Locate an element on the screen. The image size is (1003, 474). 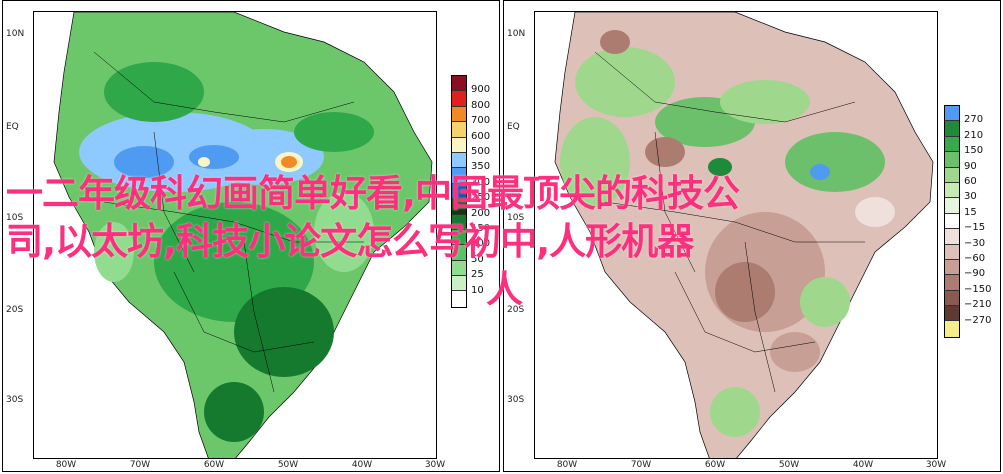
colorbar-label: −150 is located at coordinates (978, 289).